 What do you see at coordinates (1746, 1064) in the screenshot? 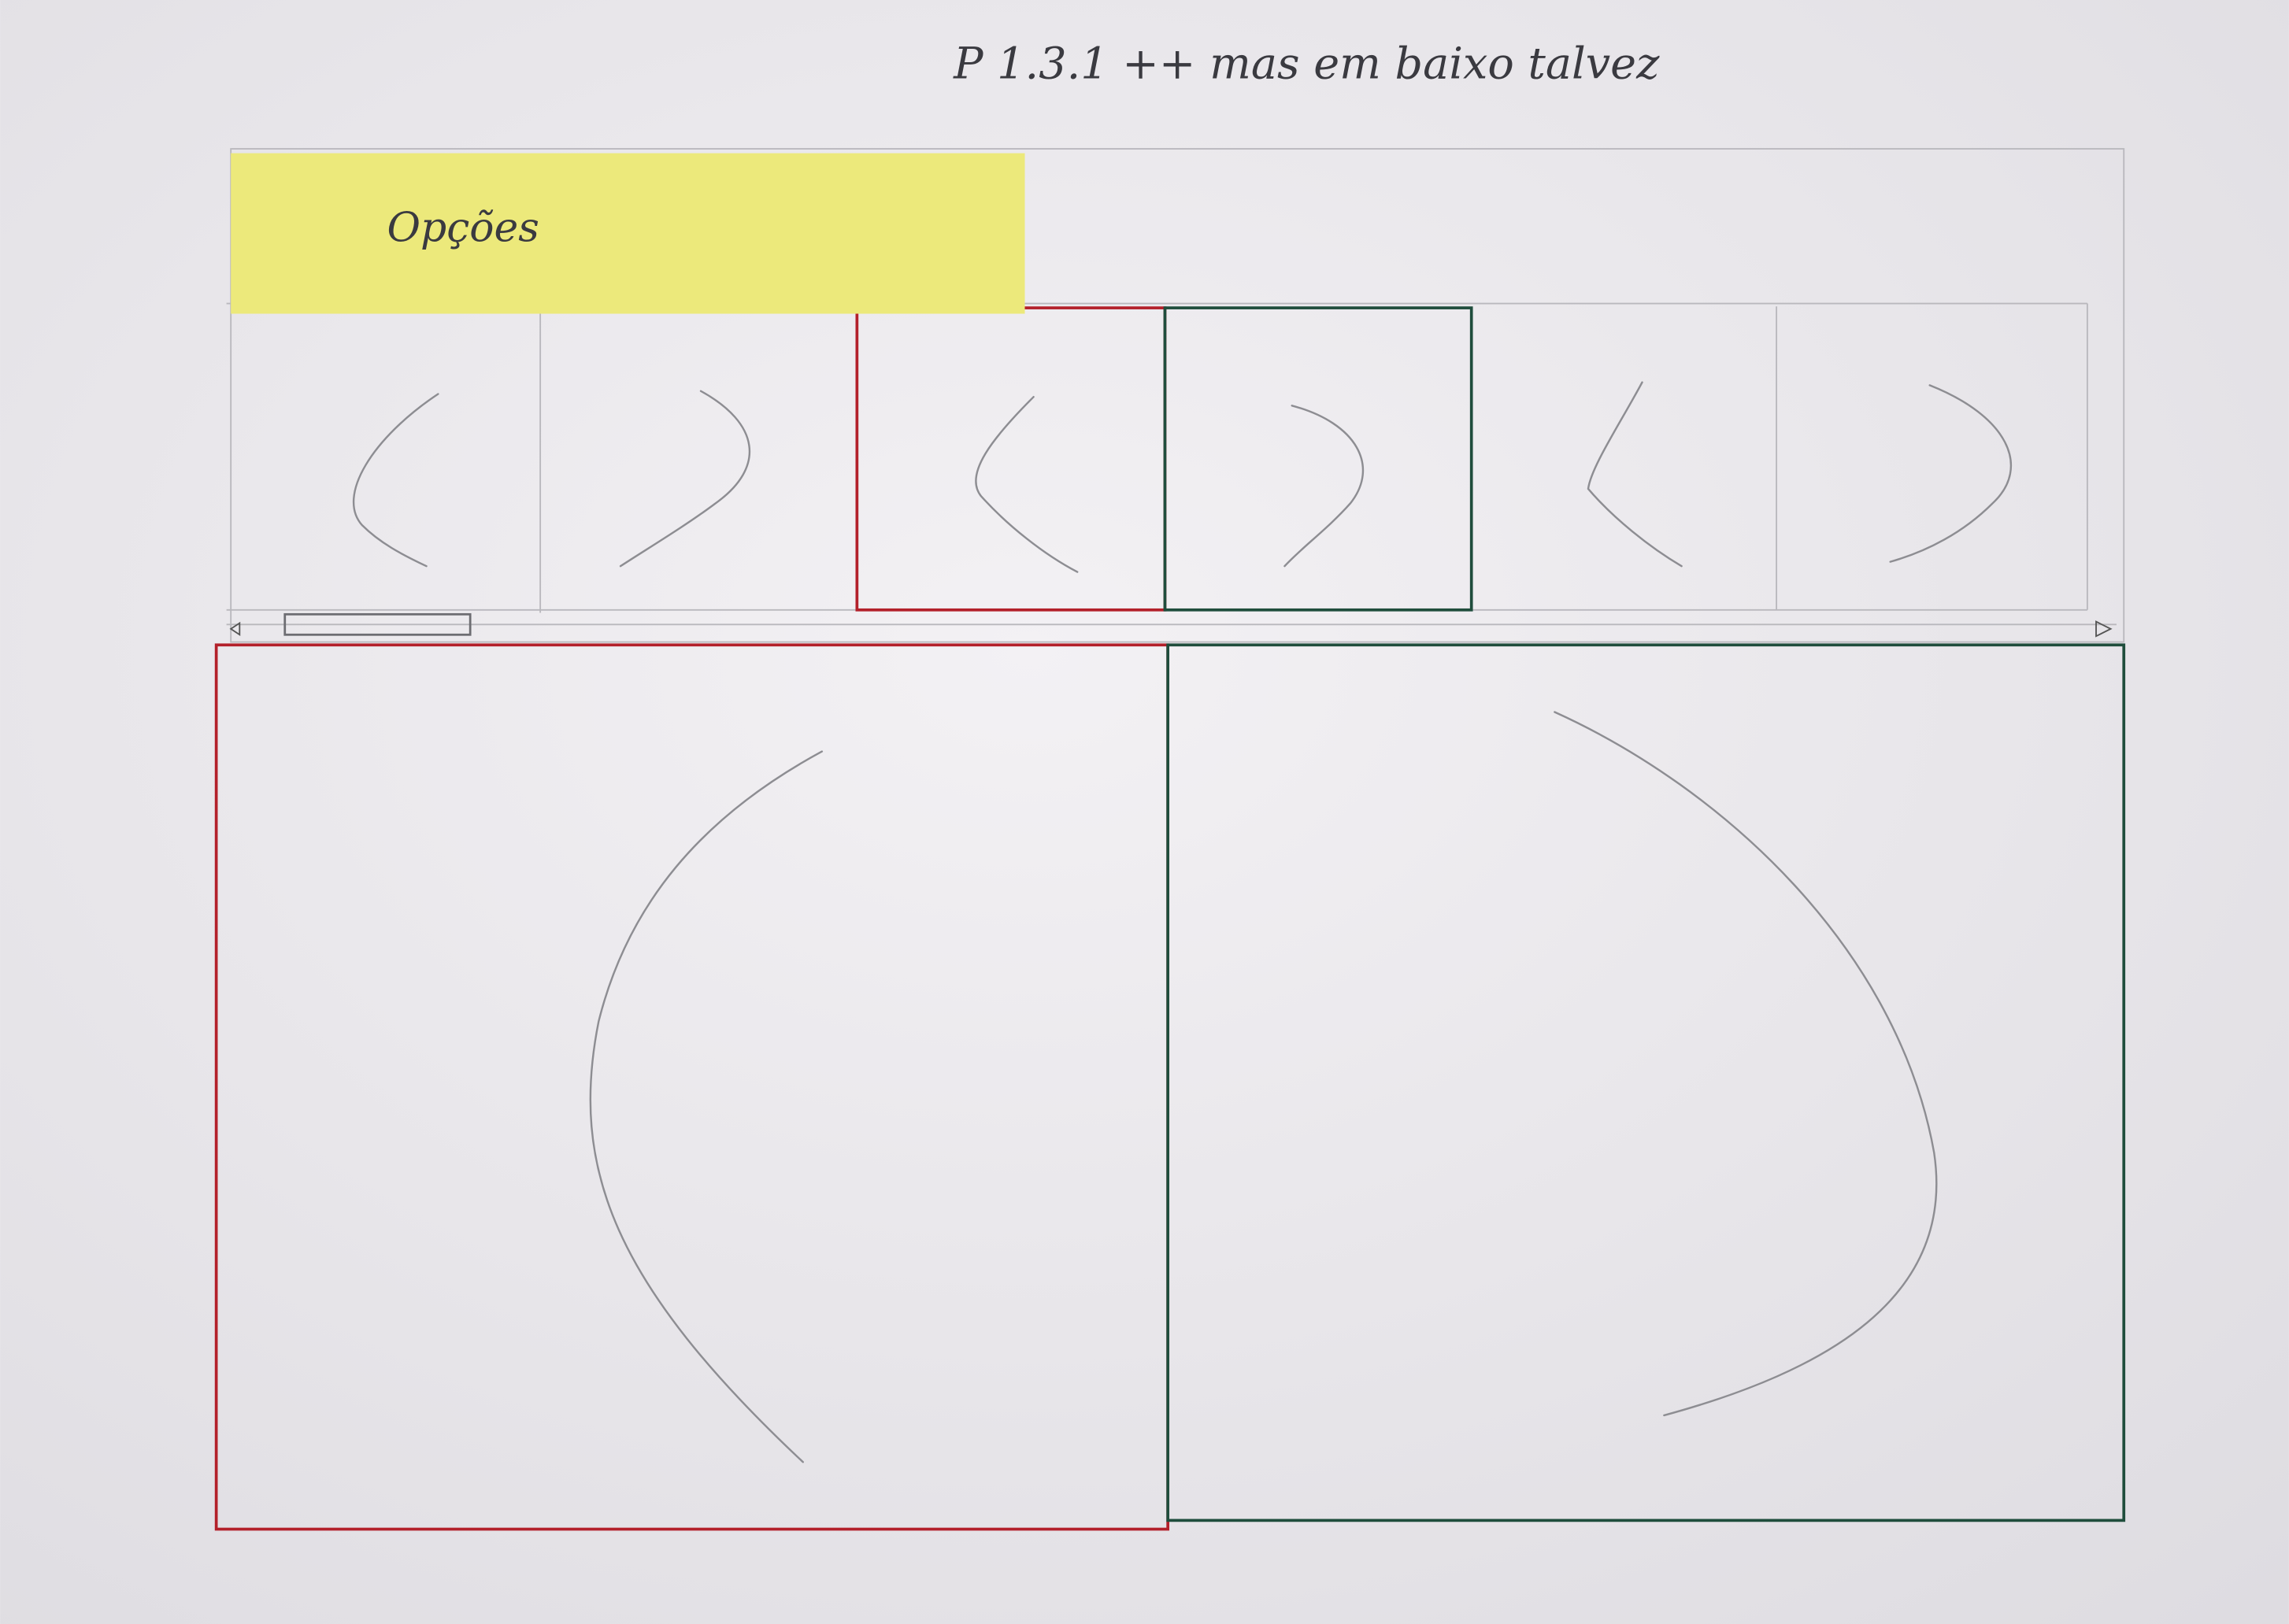
I see `right-curve` at bounding box center [1746, 1064].